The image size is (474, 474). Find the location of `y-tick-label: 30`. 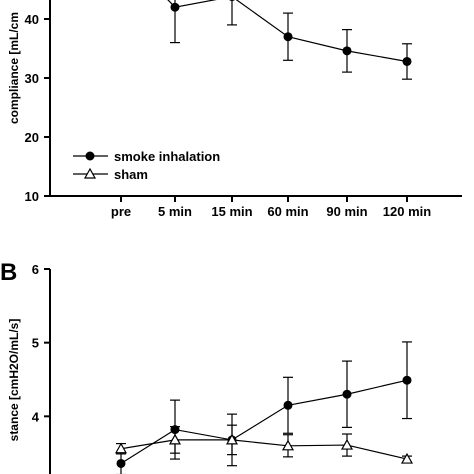

y-tick-label: 30 is located at coordinates (32, 78).